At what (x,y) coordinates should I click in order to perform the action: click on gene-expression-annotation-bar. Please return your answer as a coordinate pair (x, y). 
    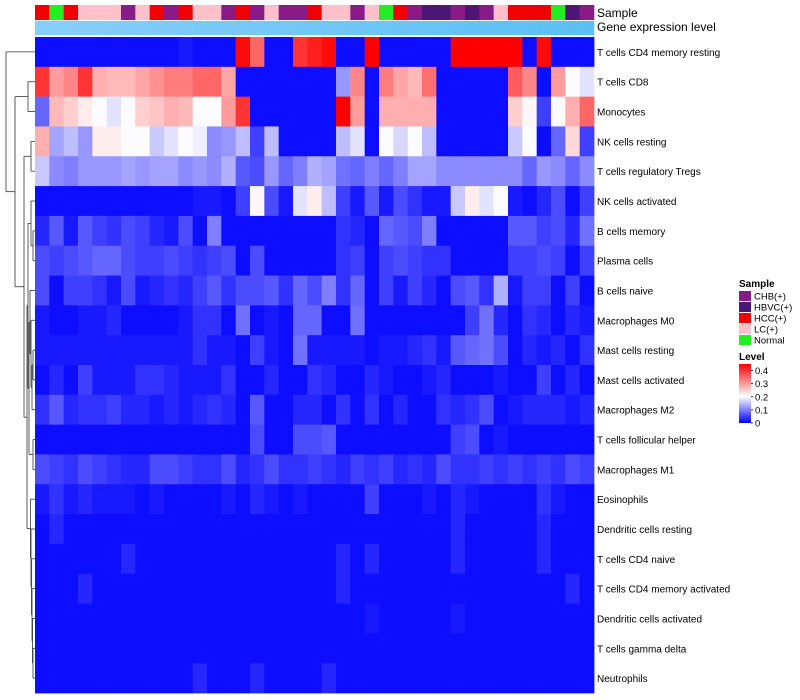
    Looking at the image, I should click on (315, 28).